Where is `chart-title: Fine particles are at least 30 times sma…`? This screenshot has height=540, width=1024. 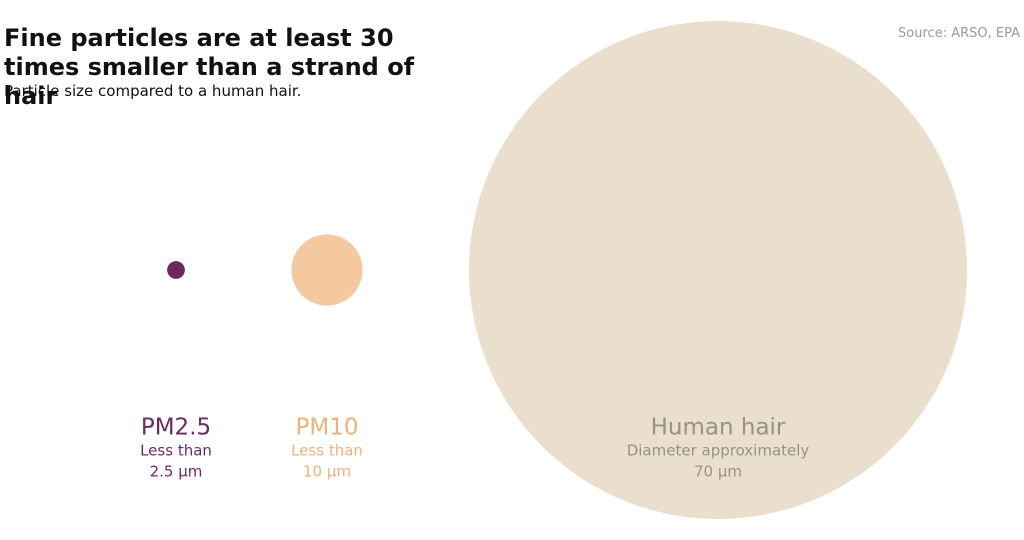 chart-title: Fine particles are at least 30 times sma… is located at coordinates (209, 67).